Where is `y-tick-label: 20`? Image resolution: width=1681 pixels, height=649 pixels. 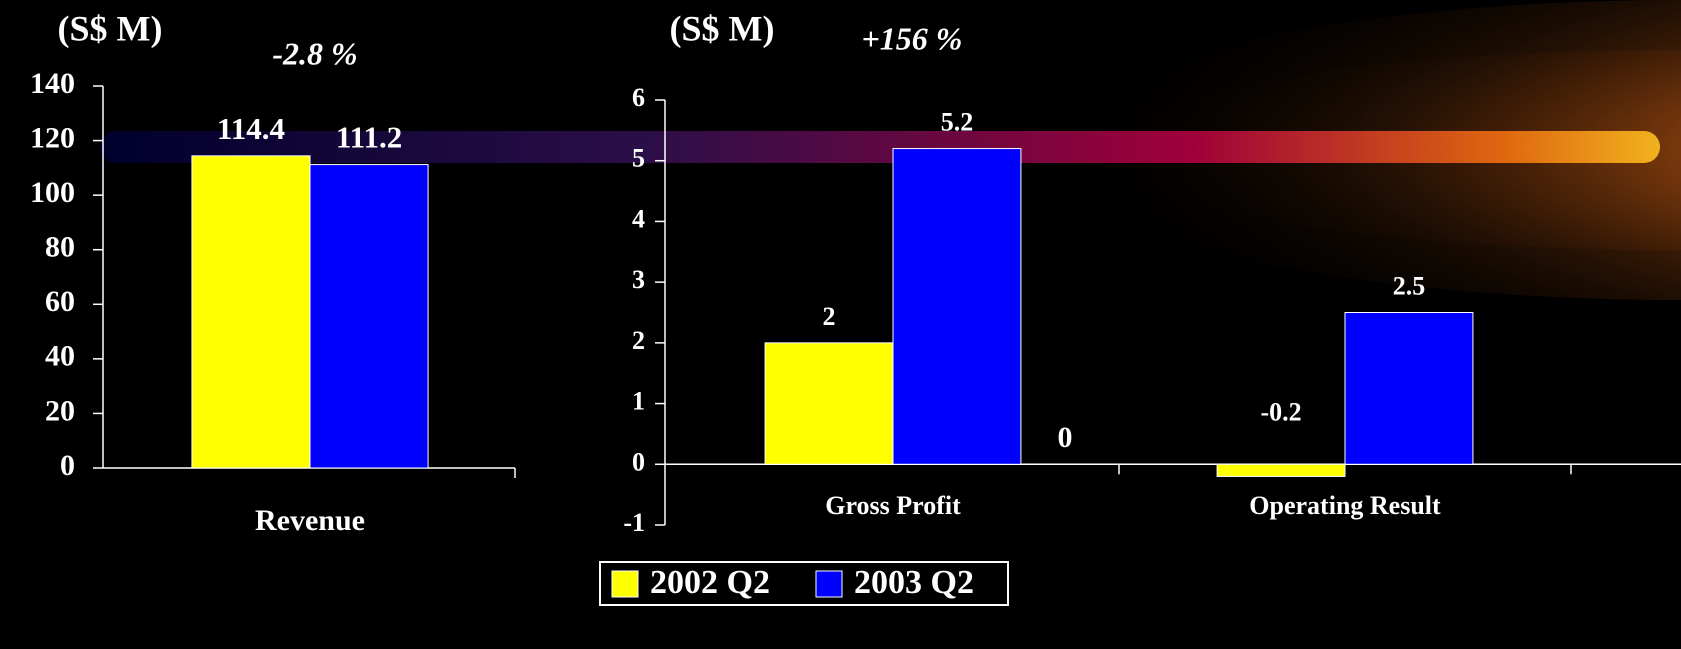 y-tick-label: 20 is located at coordinates (60, 410).